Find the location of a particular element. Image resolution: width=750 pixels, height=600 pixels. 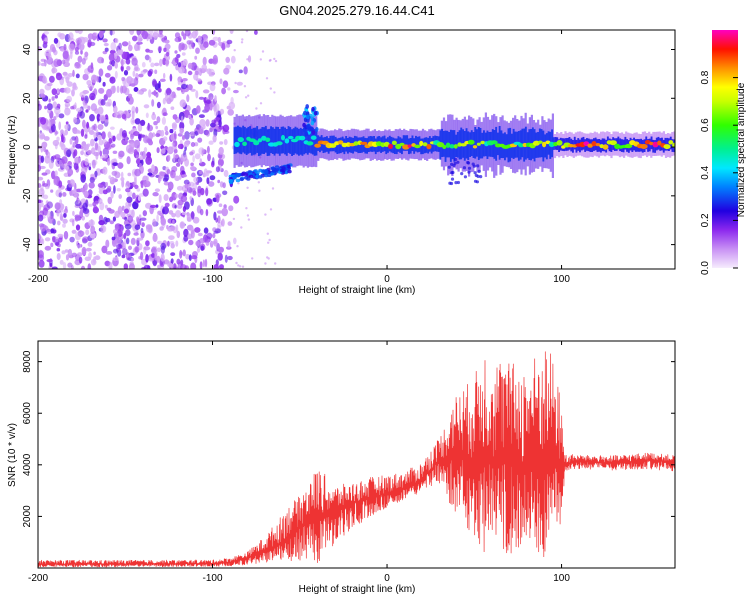

colorbar-tick-label: 0.8 is located at coordinates (705, 77).